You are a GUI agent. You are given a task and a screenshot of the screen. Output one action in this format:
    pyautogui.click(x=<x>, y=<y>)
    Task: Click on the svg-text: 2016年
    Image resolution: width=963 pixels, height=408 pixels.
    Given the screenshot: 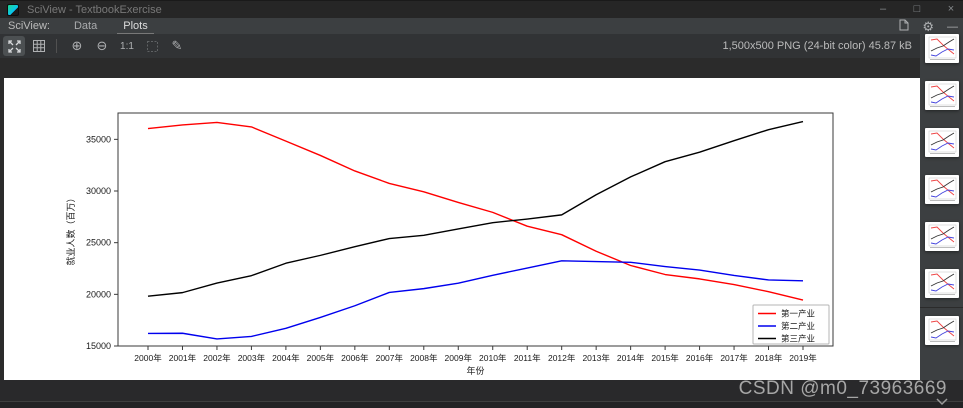 What is the action you would take?
    pyautogui.click(x=700, y=358)
    